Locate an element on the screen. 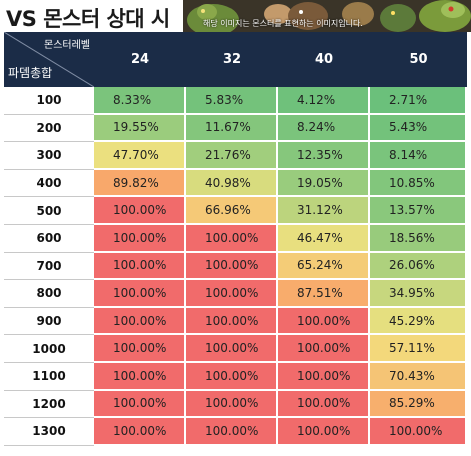 The width and height of the screenshot is (471, 456). table-cell: 19.05% is located at coordinates (324, 183).